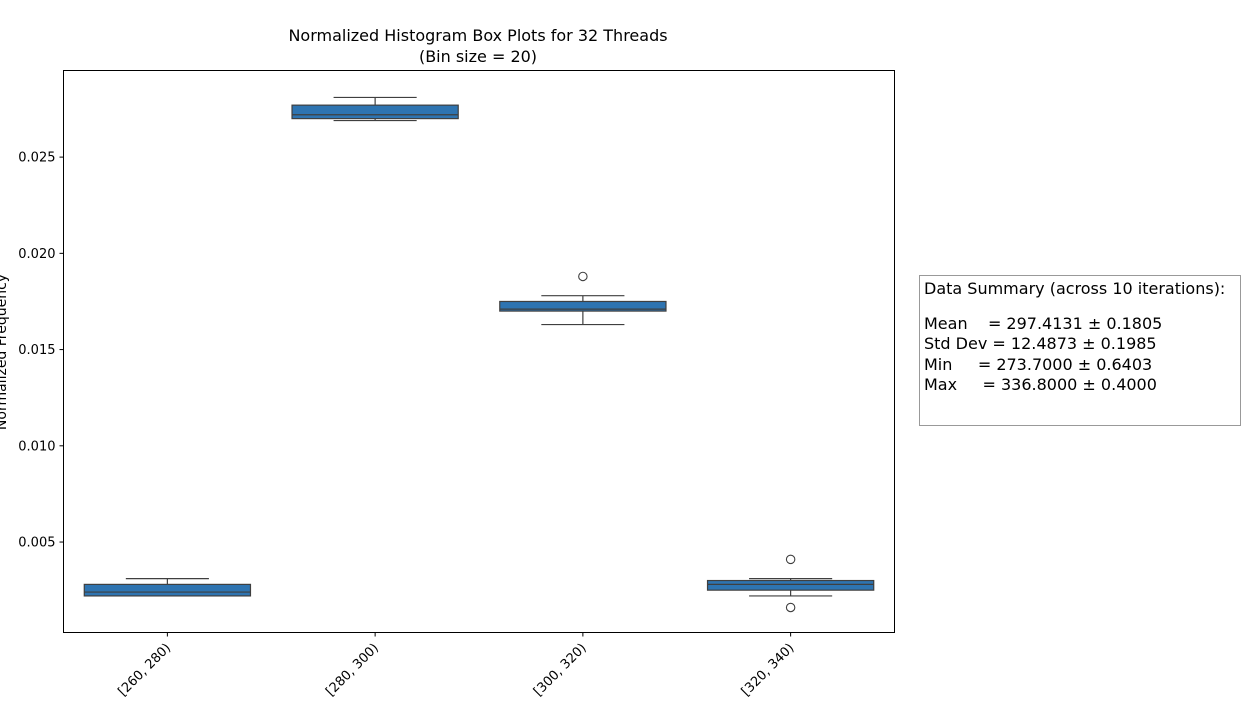 The height and width of the screenshot is (703, 1250). What do you see at coordinates (36, 446) in the screenshot?
I see `y-tick-label: 0.010` at bounding box center [36, 446].